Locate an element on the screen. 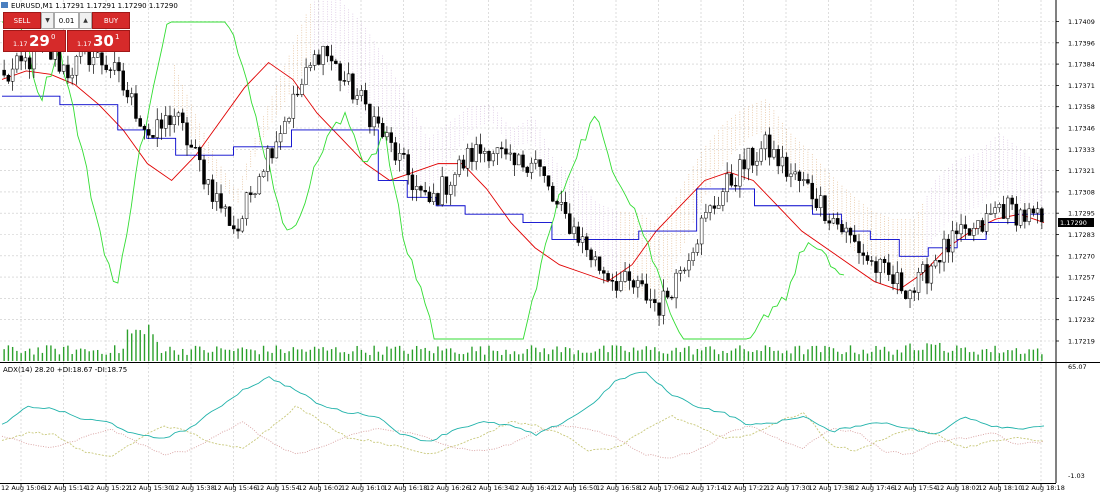  adx-info: ADX(14) 28.20 +DI:18.67 -DI:18.75 is located at coordinates (65, 370).